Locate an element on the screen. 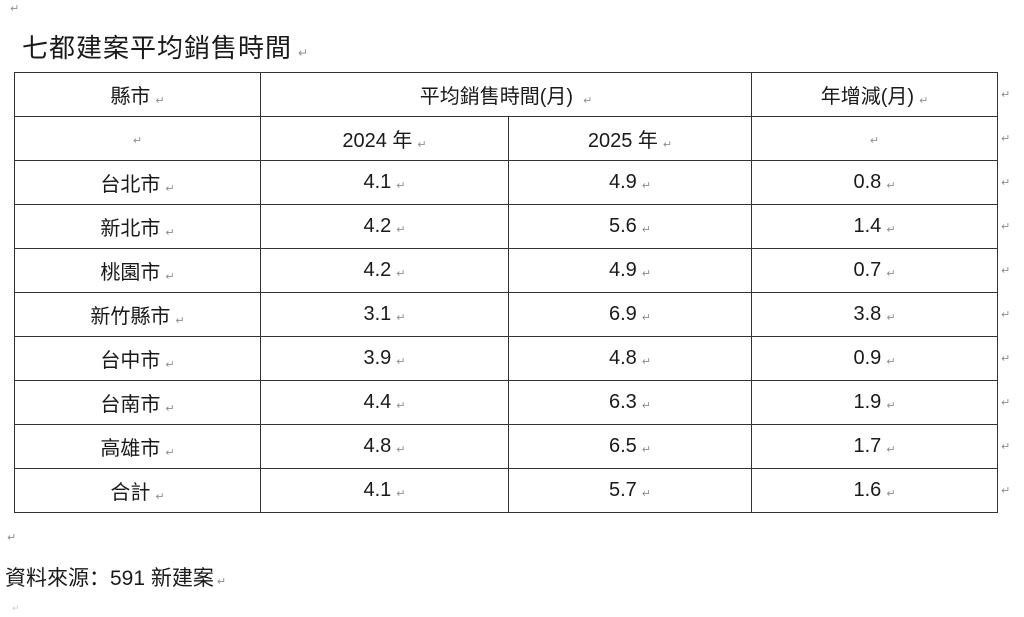 This screenshot has height=617, width=1024. cell-2024: 4.1 ↵ is located at coordinates (384, 182).